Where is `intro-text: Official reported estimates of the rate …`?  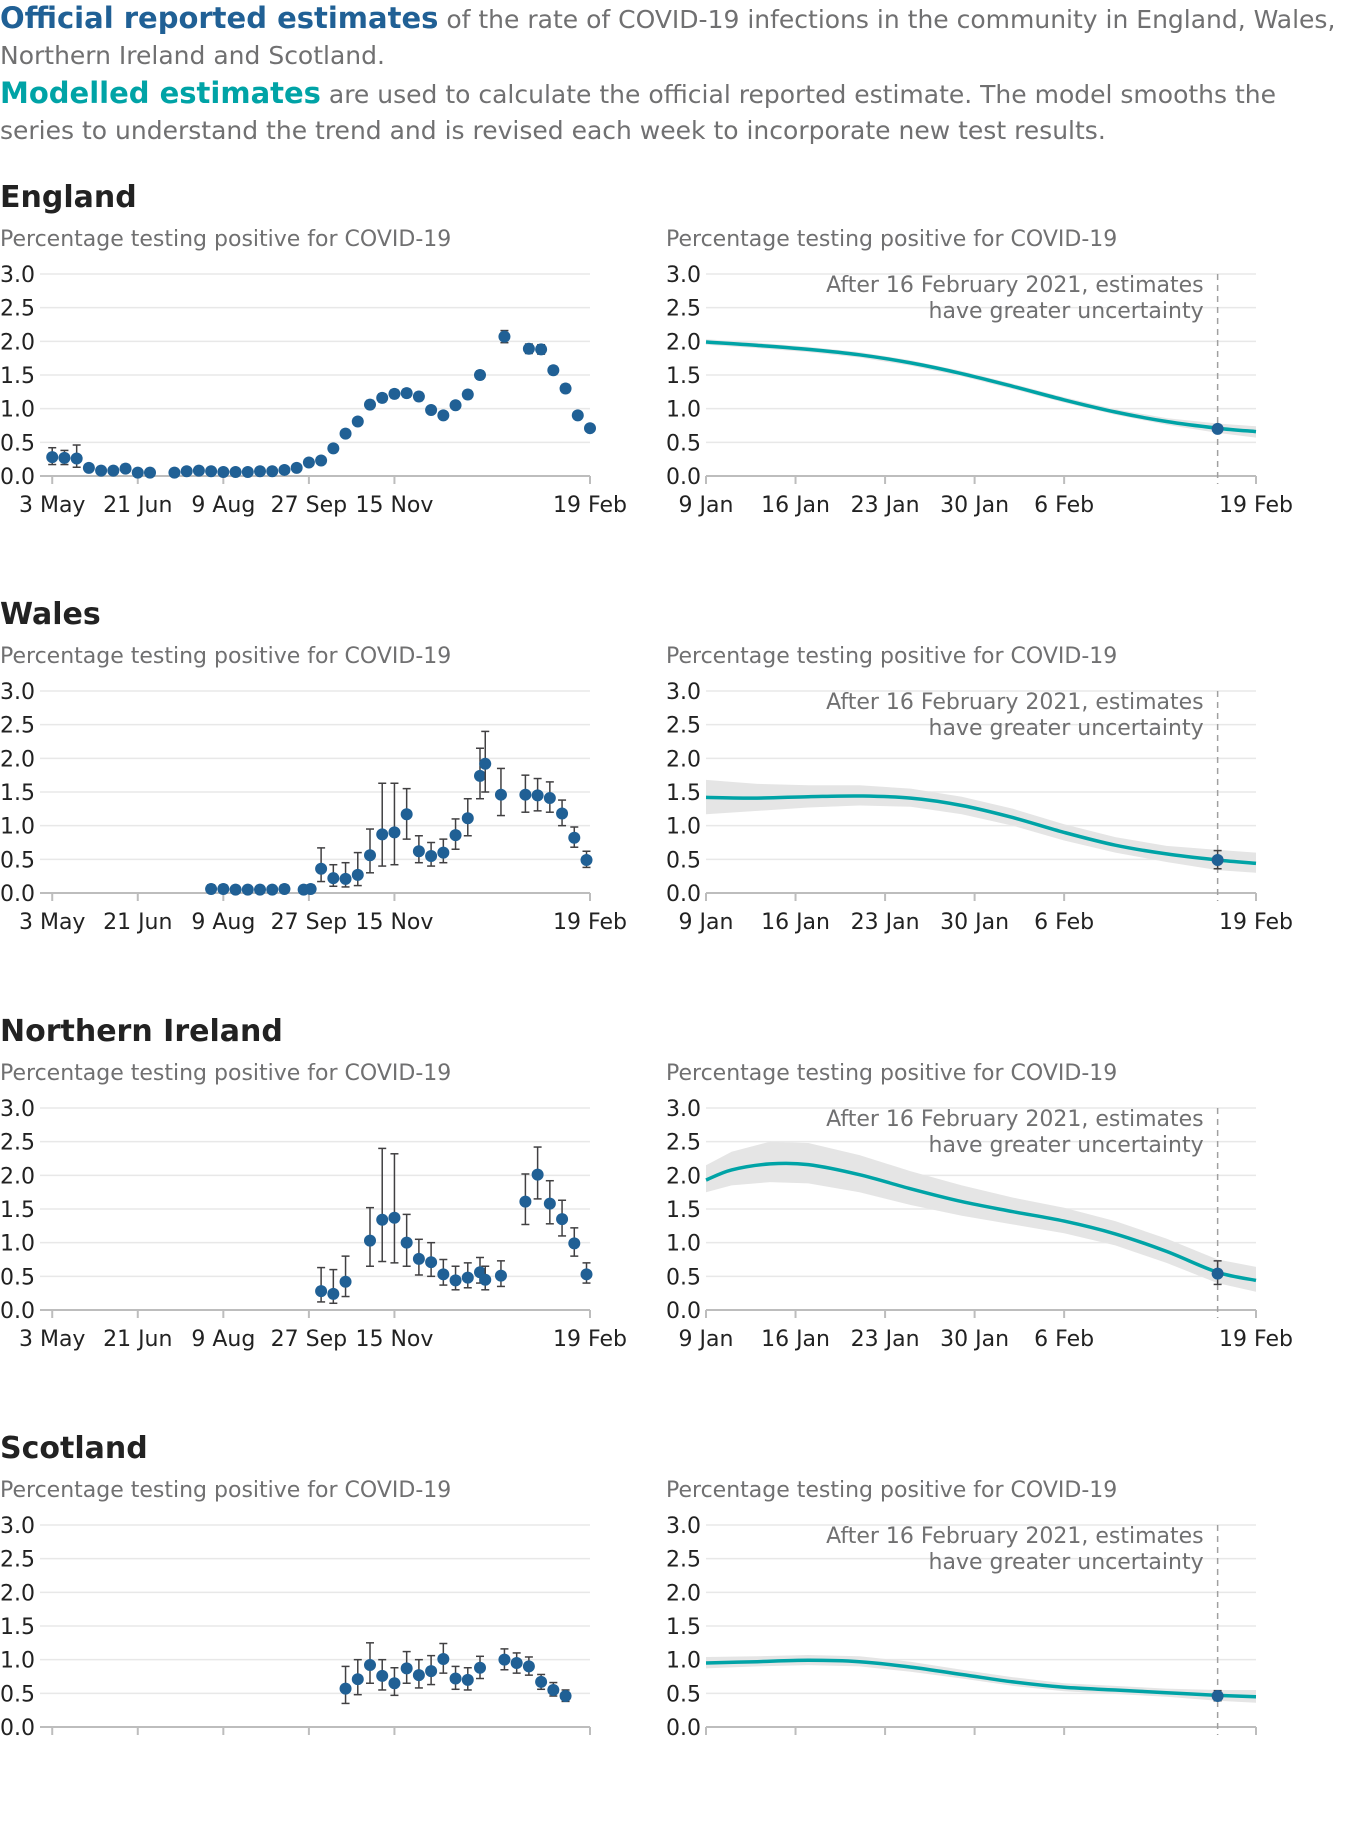 intro-text: Official reported estimates of the rate … is located at coordinates (677, 74).